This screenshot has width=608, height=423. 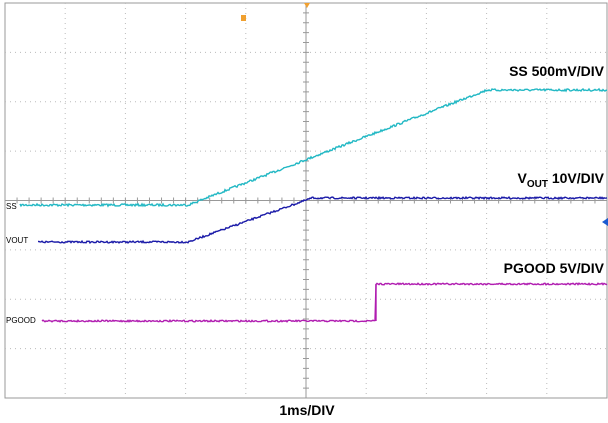 I want to click on pgood-trace, so click(x=324, y=302).